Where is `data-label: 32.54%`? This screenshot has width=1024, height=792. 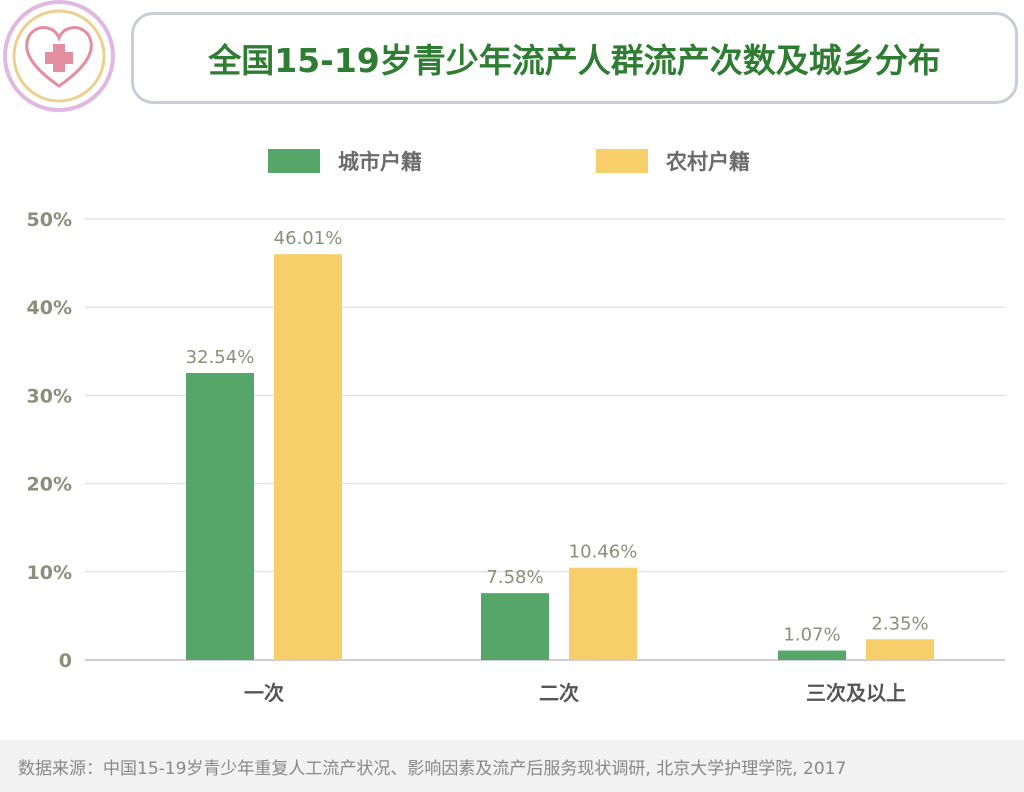 data-label: 32.54% is located at coordinates (220, 357).